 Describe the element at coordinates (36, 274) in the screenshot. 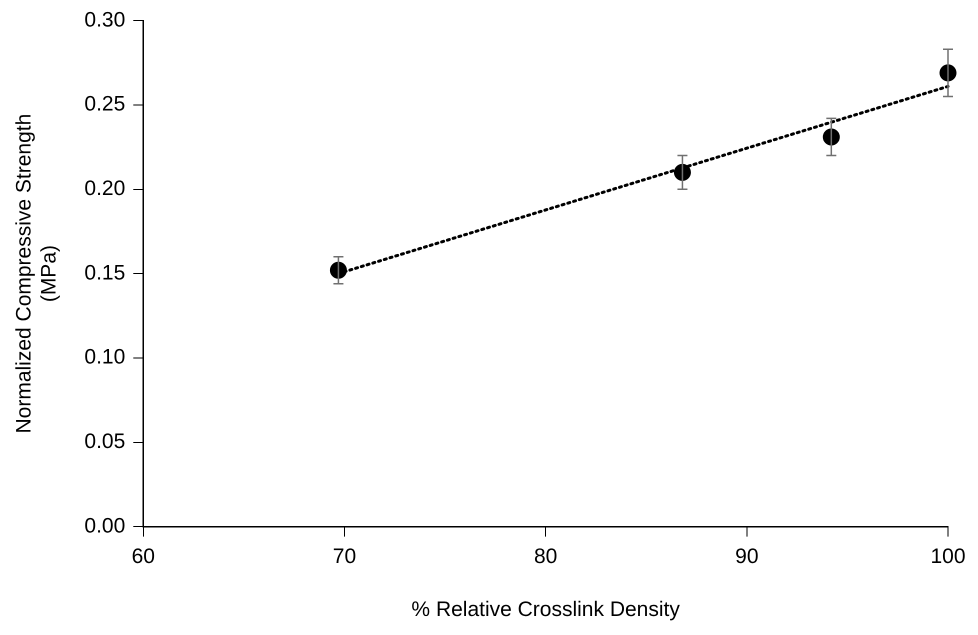

I see `y-axis-title: Normalized Compressive Strength (MPa)` at that location.